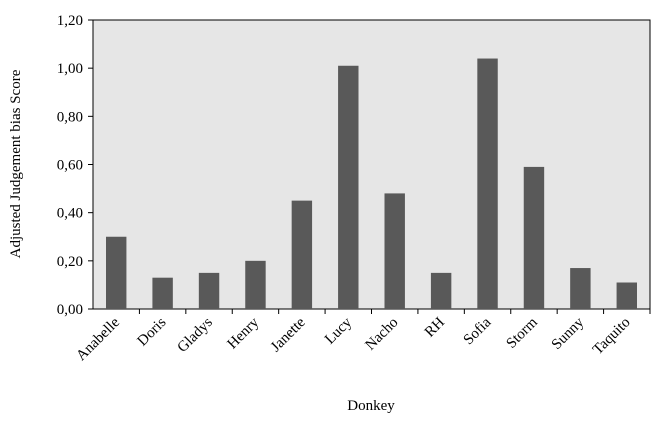  I want to click on x-tick-label: Storm, so click(522, 332).